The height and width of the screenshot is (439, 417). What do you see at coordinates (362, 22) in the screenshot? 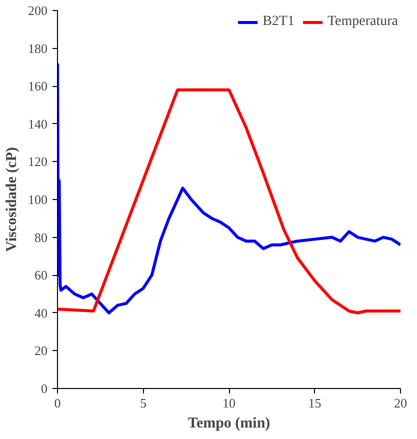
I see `legend-label: Temperatura` at bounding box center [362, 22].